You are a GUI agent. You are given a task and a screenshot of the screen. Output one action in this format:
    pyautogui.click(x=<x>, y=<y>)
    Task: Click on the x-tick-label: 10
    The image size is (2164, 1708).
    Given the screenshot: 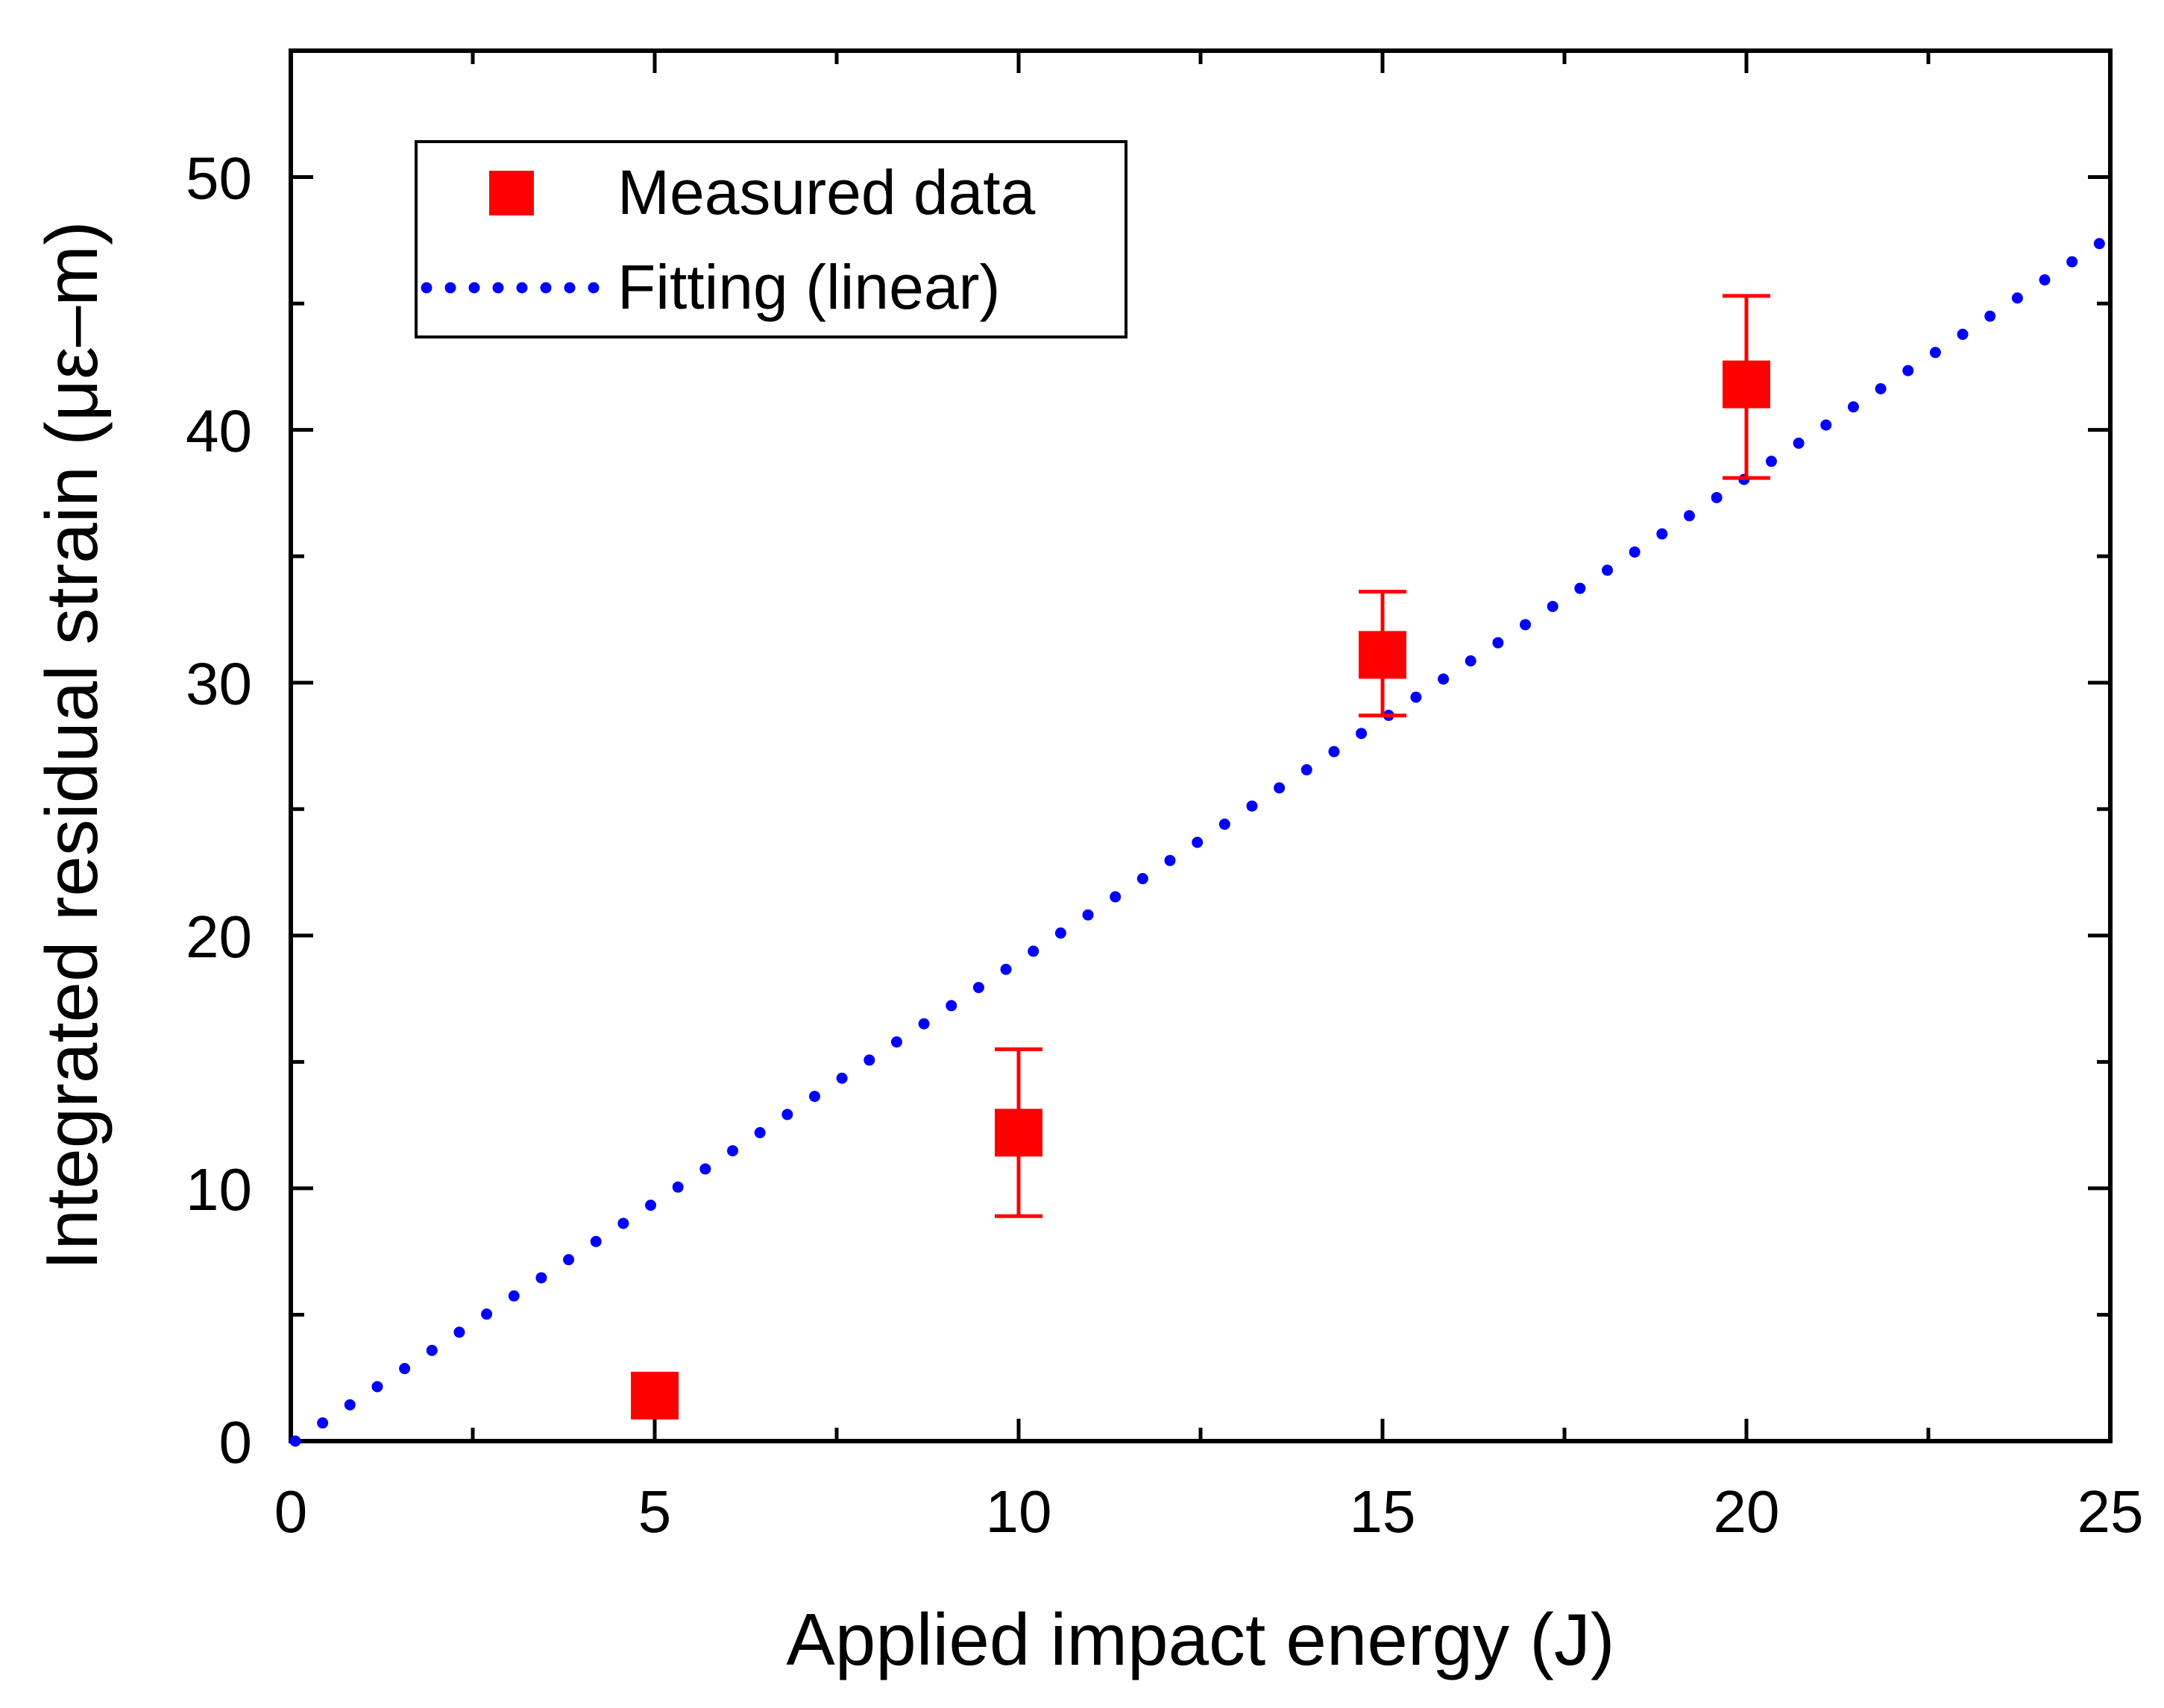 What is the action you would take?
    pyautogui.click(x=1019, y=1511)
    